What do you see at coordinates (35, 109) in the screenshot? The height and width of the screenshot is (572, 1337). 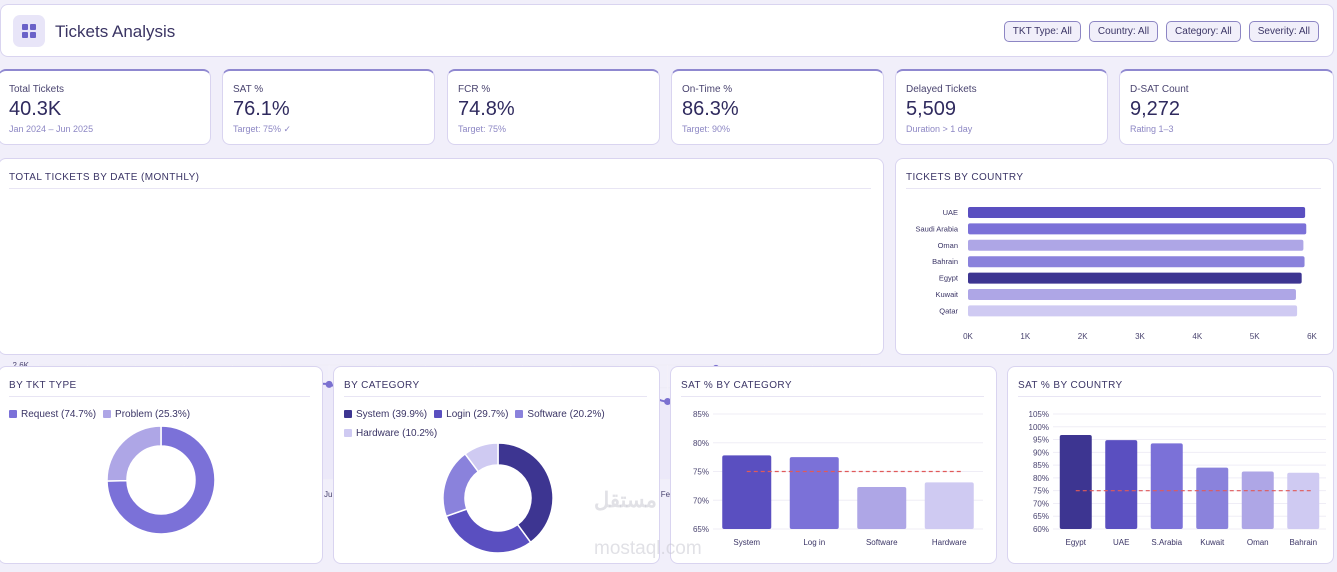 I see `kpi-value: 40.3K` at bounding box center [35, 109].